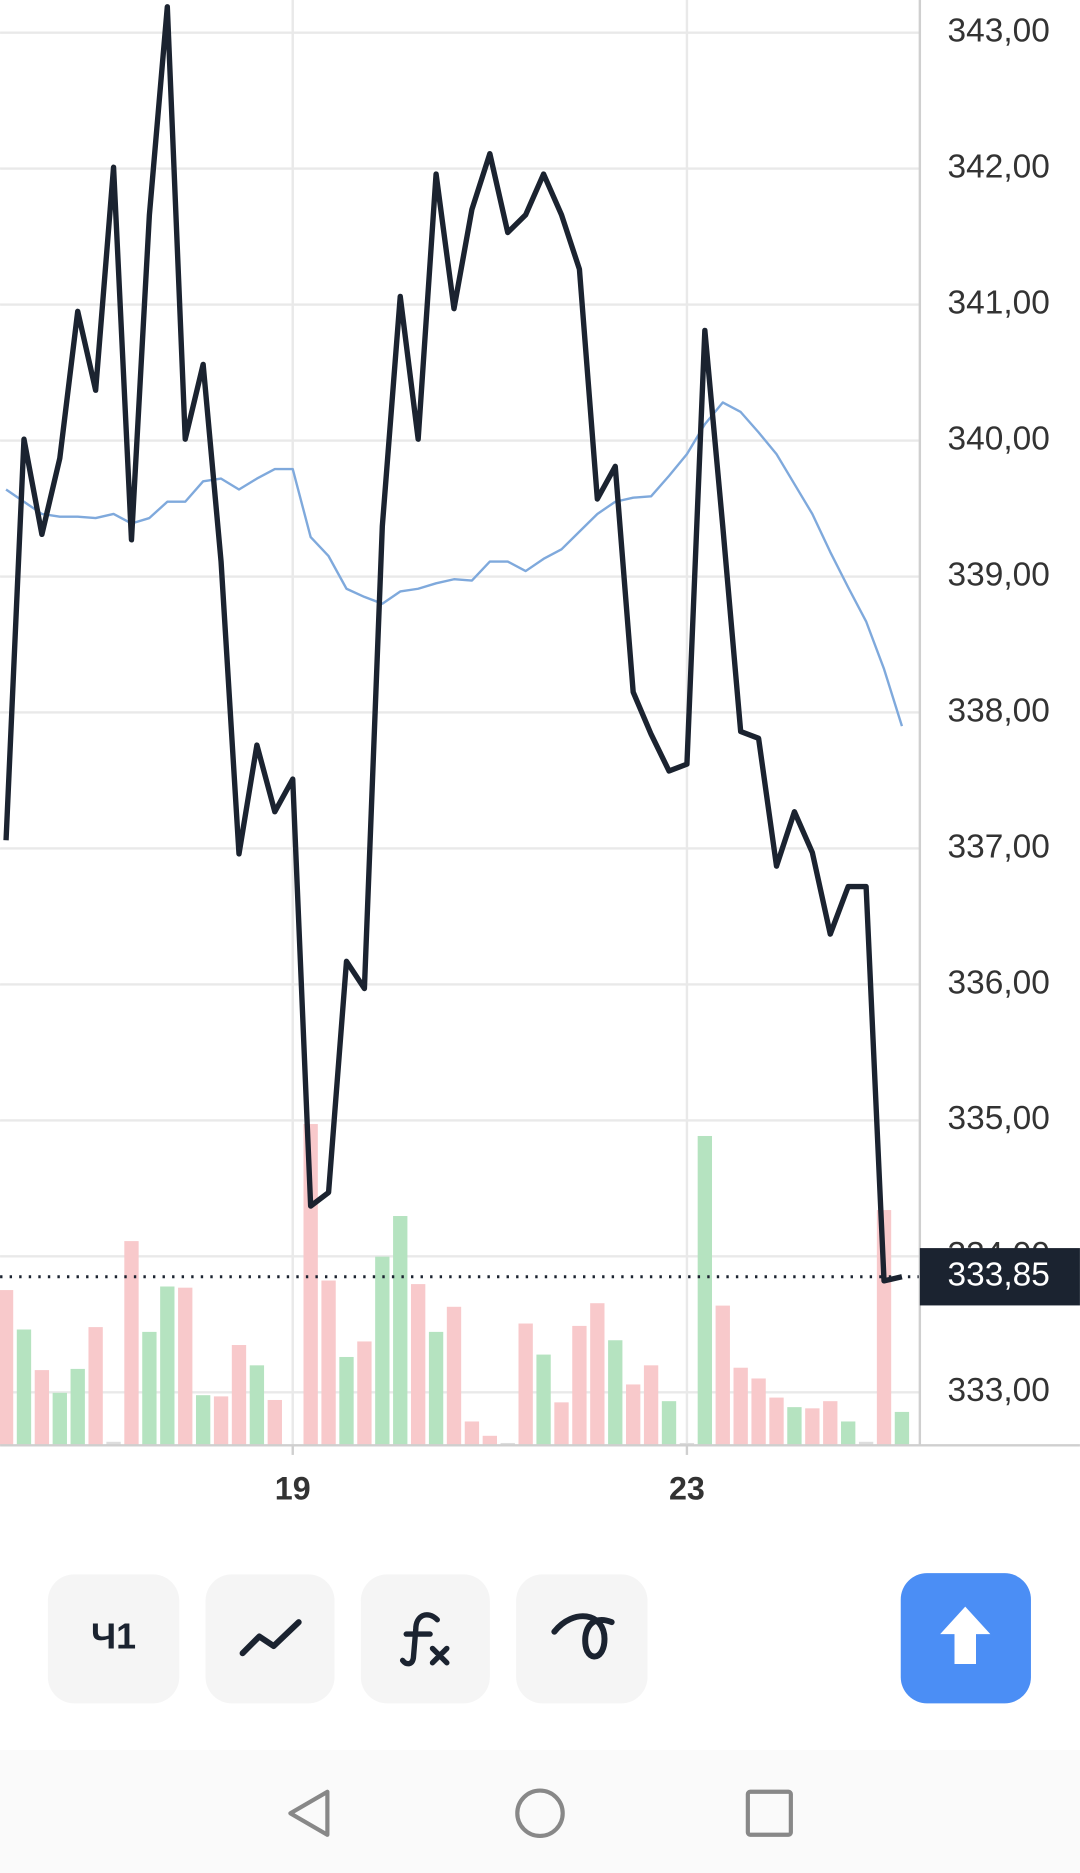 The height and width of the screenshot is (1873, 1080). Describe the element at coordinates (999, 166) in the screenshot. I see `y-tick-label: 342,00` at that location.